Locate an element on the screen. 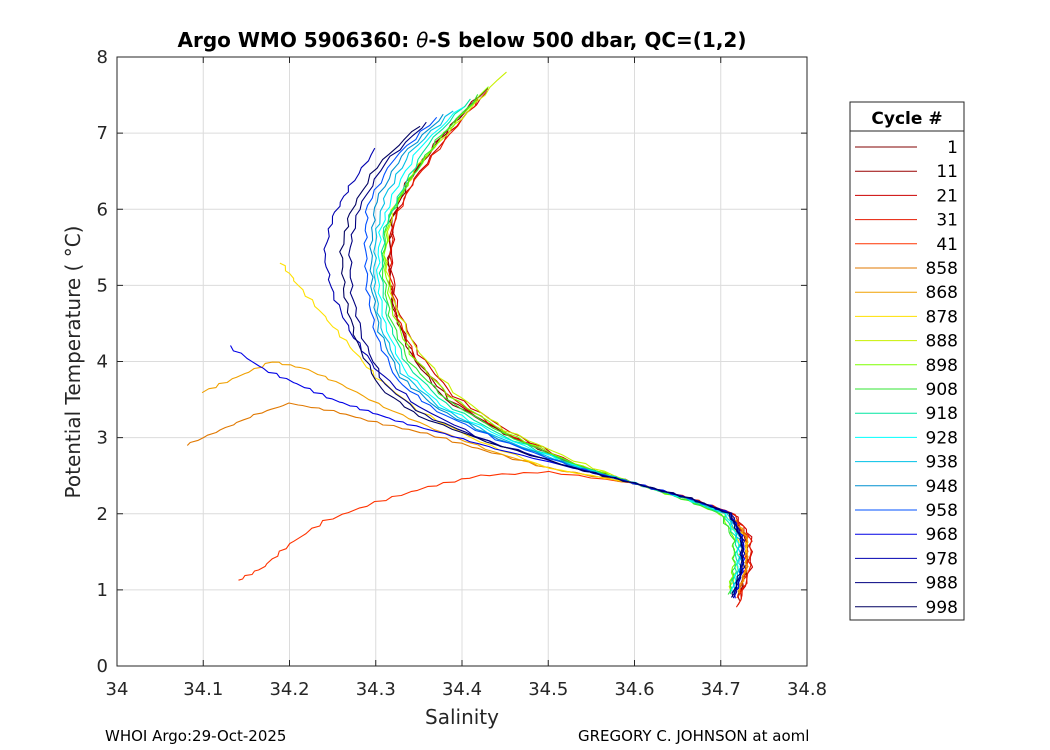 The image size is (1050, 750). y-tick-label: 1 is located at coordinates (102, 590).